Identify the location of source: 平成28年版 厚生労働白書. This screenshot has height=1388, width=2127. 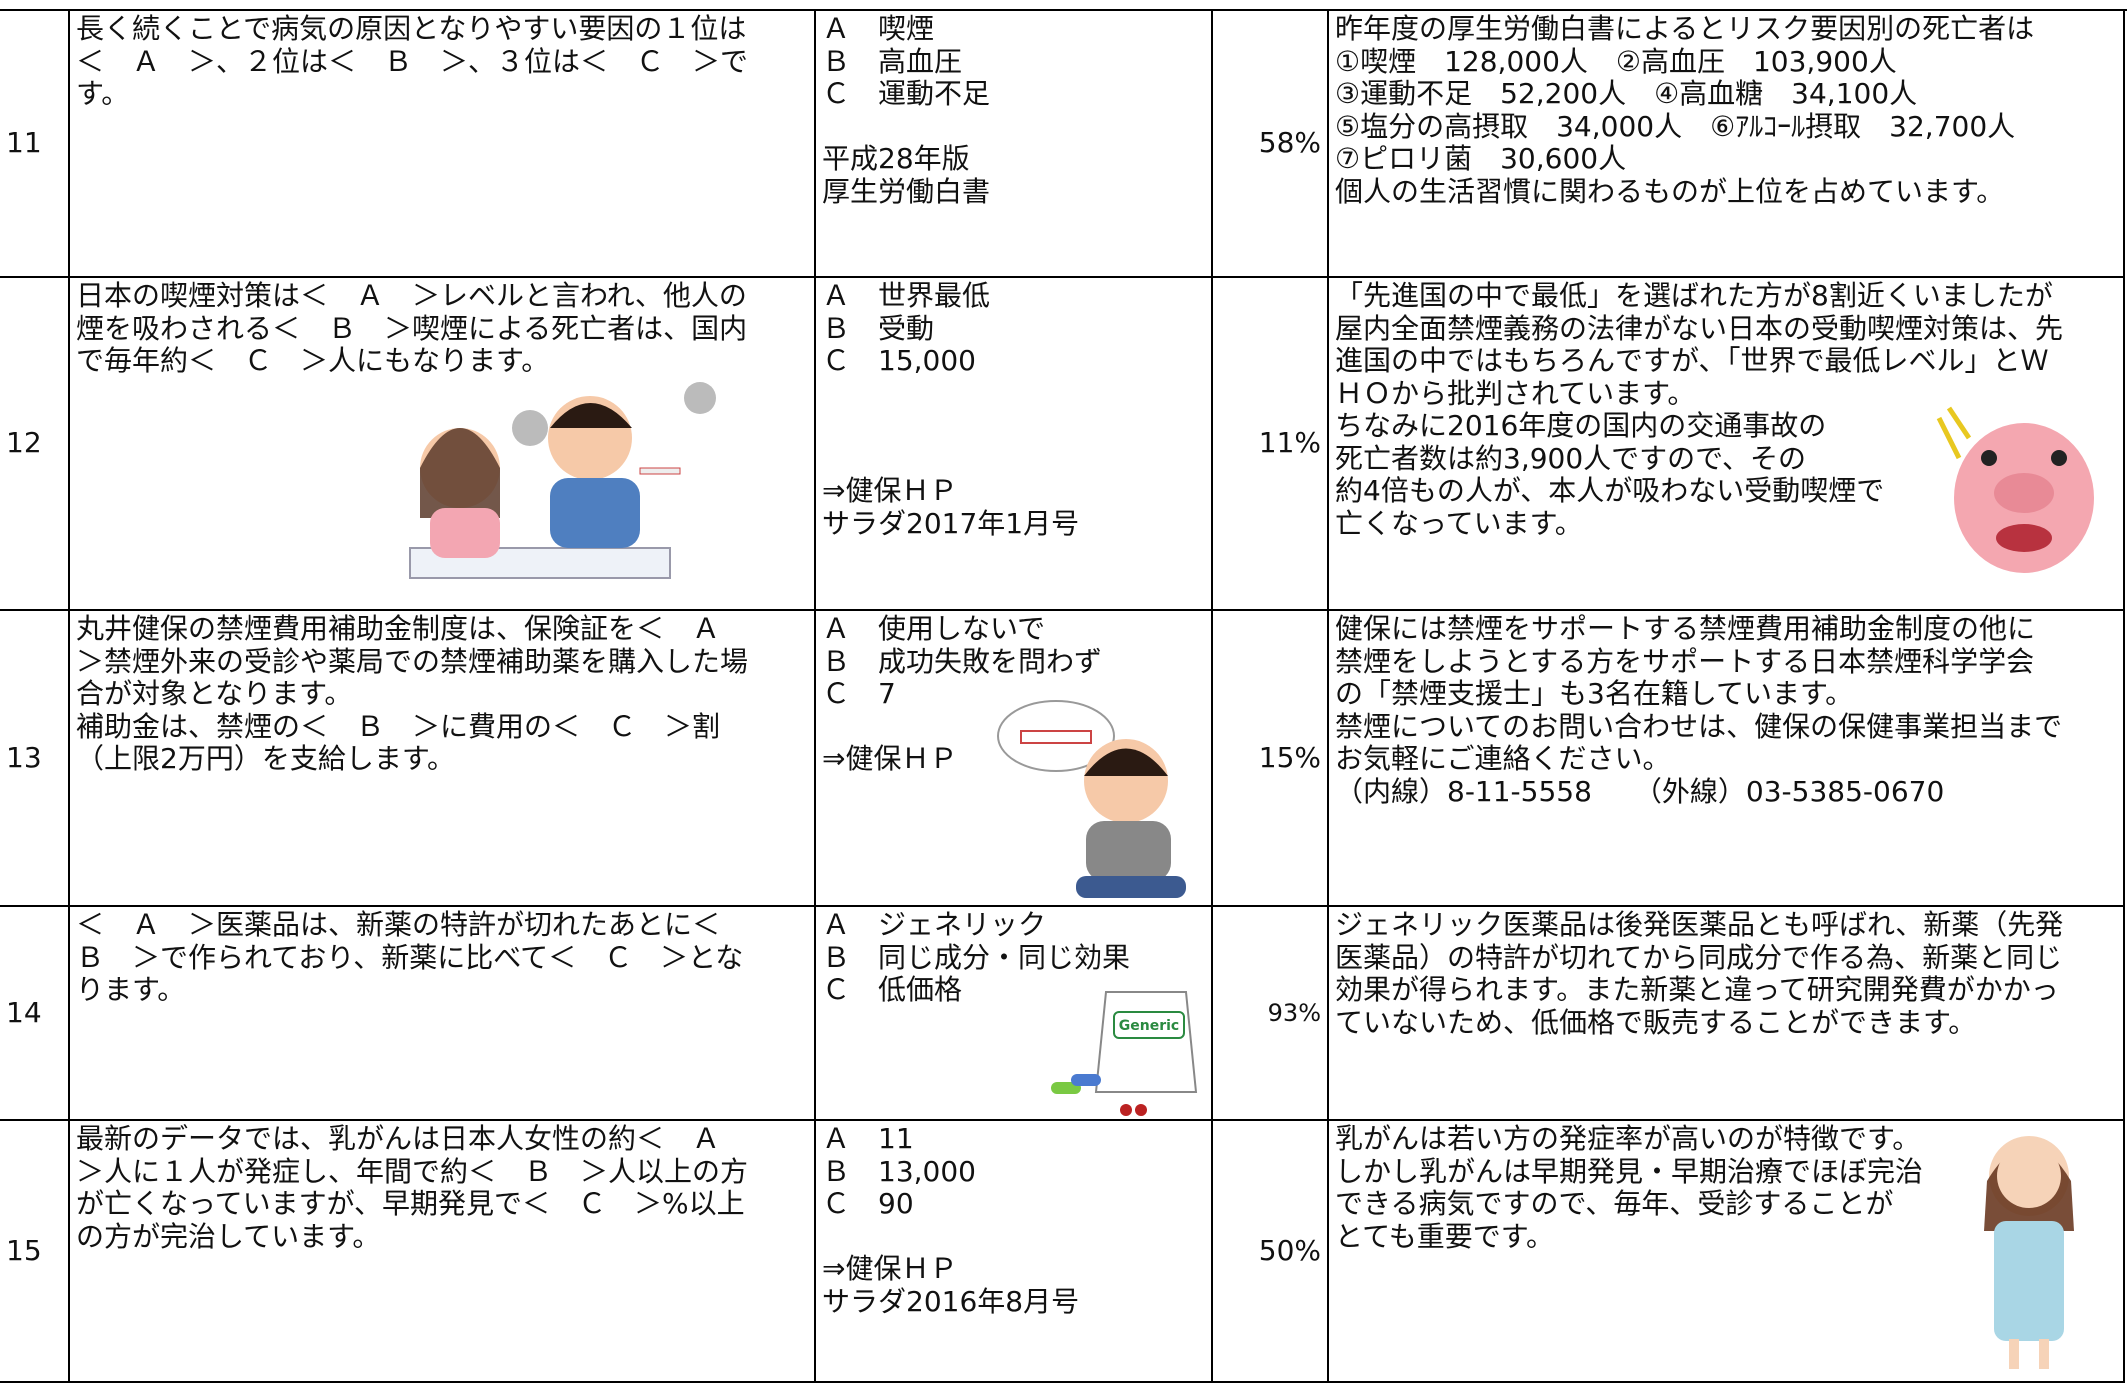
(1013, 175).